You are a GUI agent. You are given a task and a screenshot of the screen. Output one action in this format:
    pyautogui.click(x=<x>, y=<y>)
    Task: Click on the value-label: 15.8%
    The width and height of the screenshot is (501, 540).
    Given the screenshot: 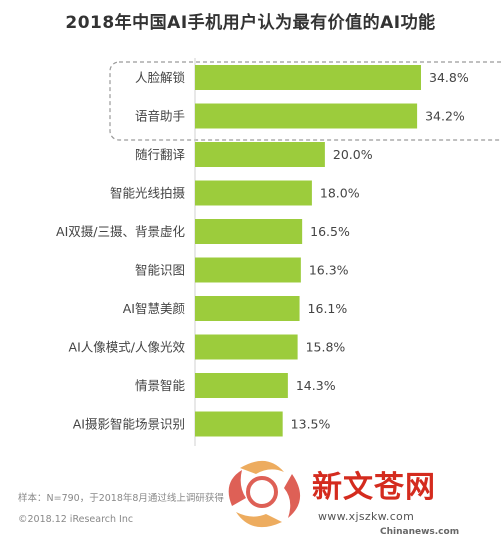 What is the action you would take?
    pyautogui.click(x=326, y=347)
    